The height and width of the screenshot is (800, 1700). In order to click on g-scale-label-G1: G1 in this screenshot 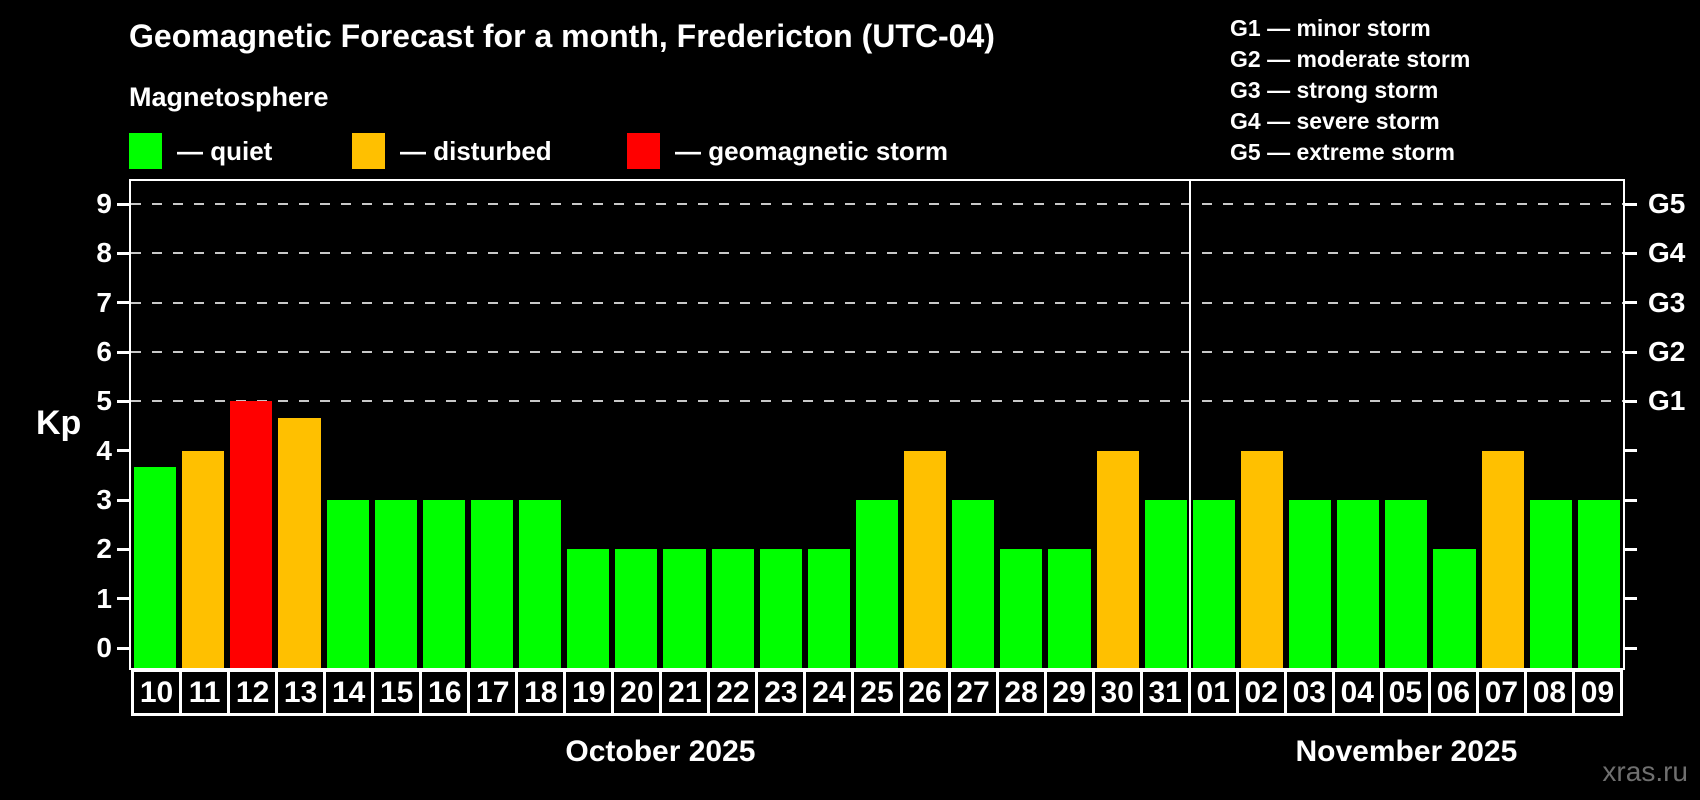, I will do `click(1667, 401)`.